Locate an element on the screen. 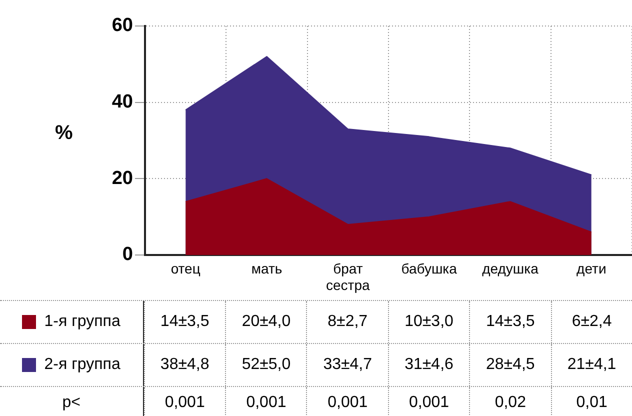  y-tick-label: 0 is located at coordinates (127, 255).